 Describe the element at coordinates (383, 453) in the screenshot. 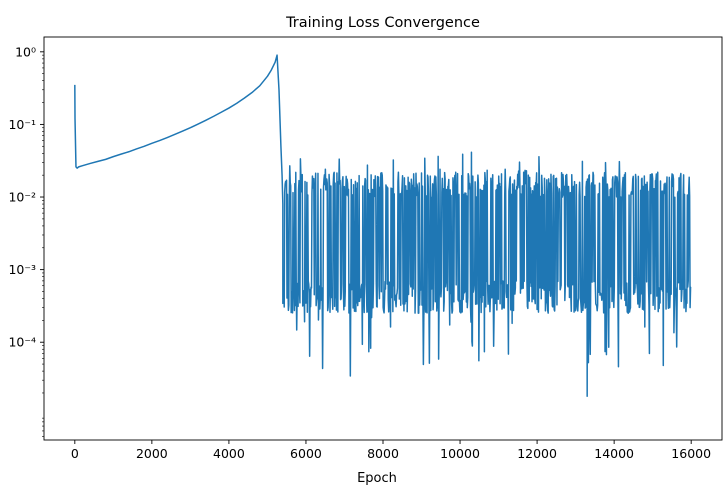

I see `x-tick-label: 8000` at that location.